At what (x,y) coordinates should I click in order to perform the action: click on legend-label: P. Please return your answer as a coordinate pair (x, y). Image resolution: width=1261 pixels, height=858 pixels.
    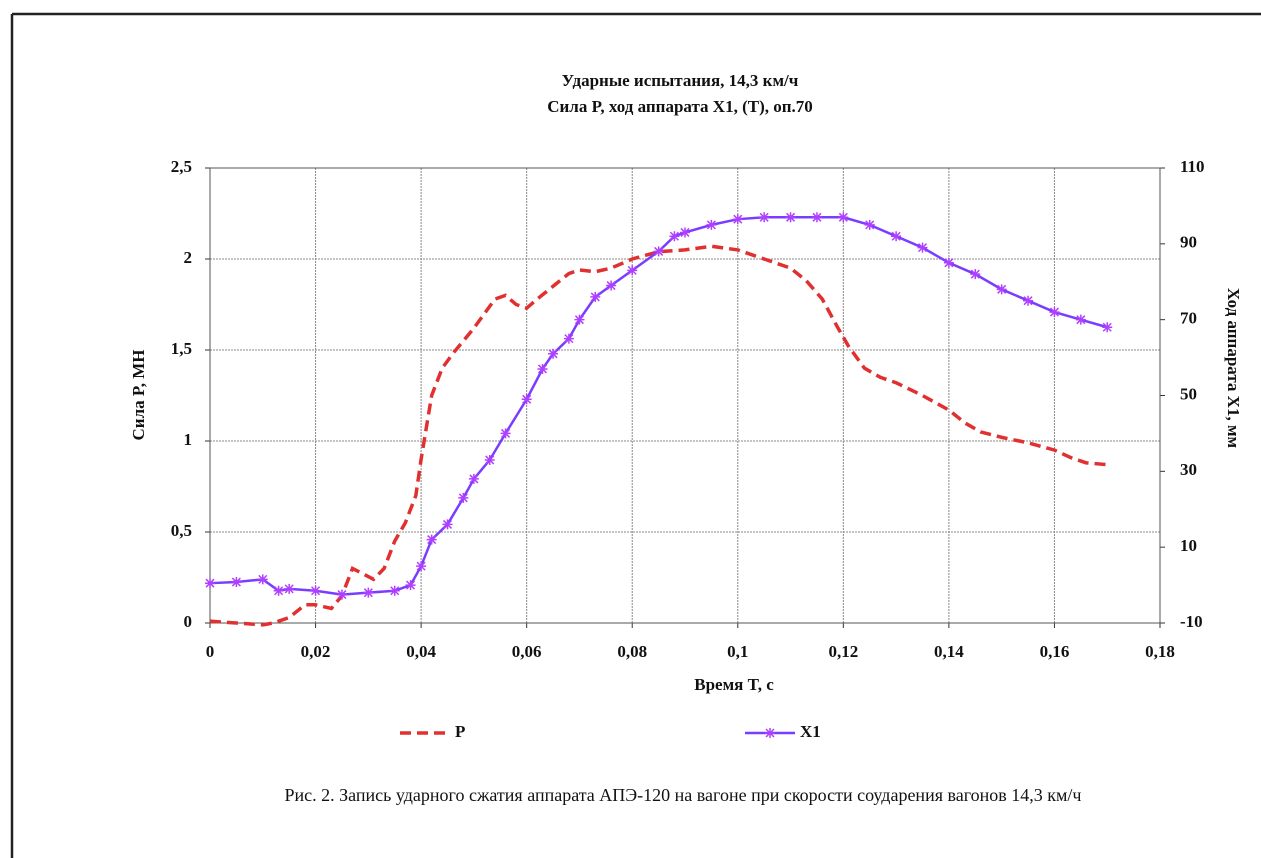
    Looking at the image, I should click on (460, 731).